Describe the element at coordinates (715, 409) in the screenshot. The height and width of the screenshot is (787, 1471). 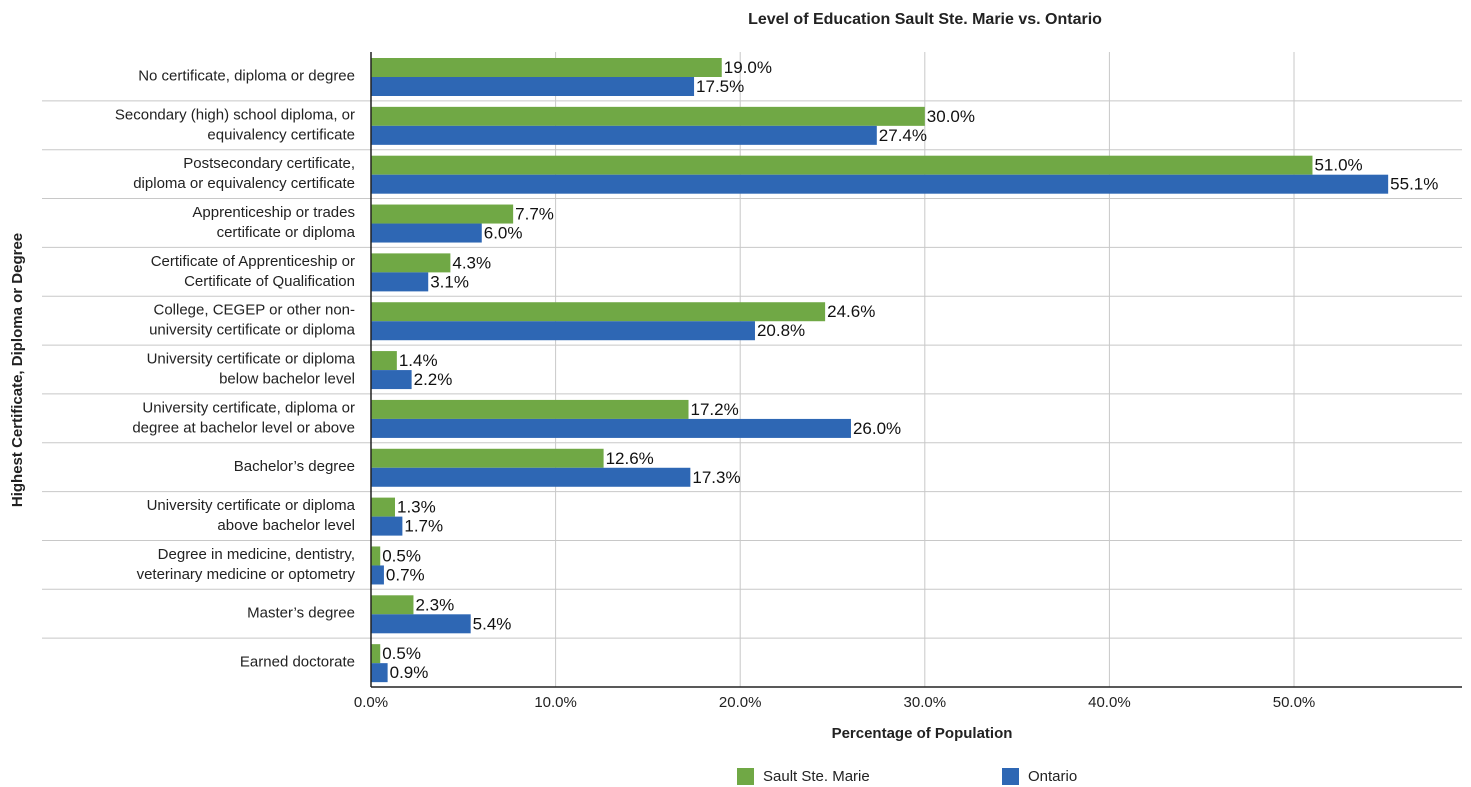
I see `value-label: 17.2%` at that location.